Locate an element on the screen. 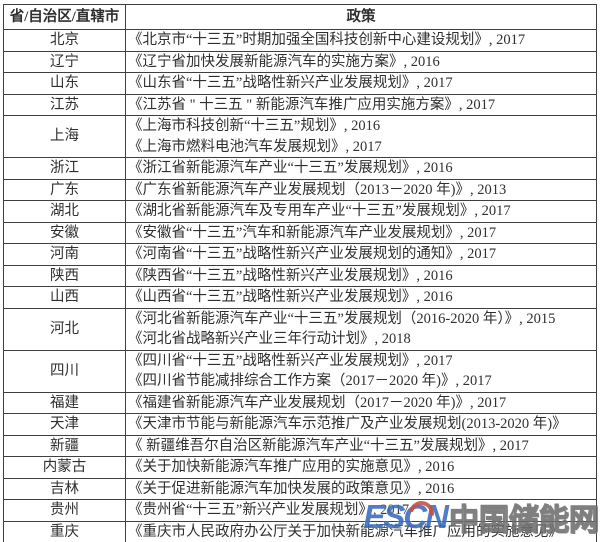  policy-cell: 《陕西省“十三五”战略性新兴产业发展规划》, 2016 is located at coordinates (361, 275).